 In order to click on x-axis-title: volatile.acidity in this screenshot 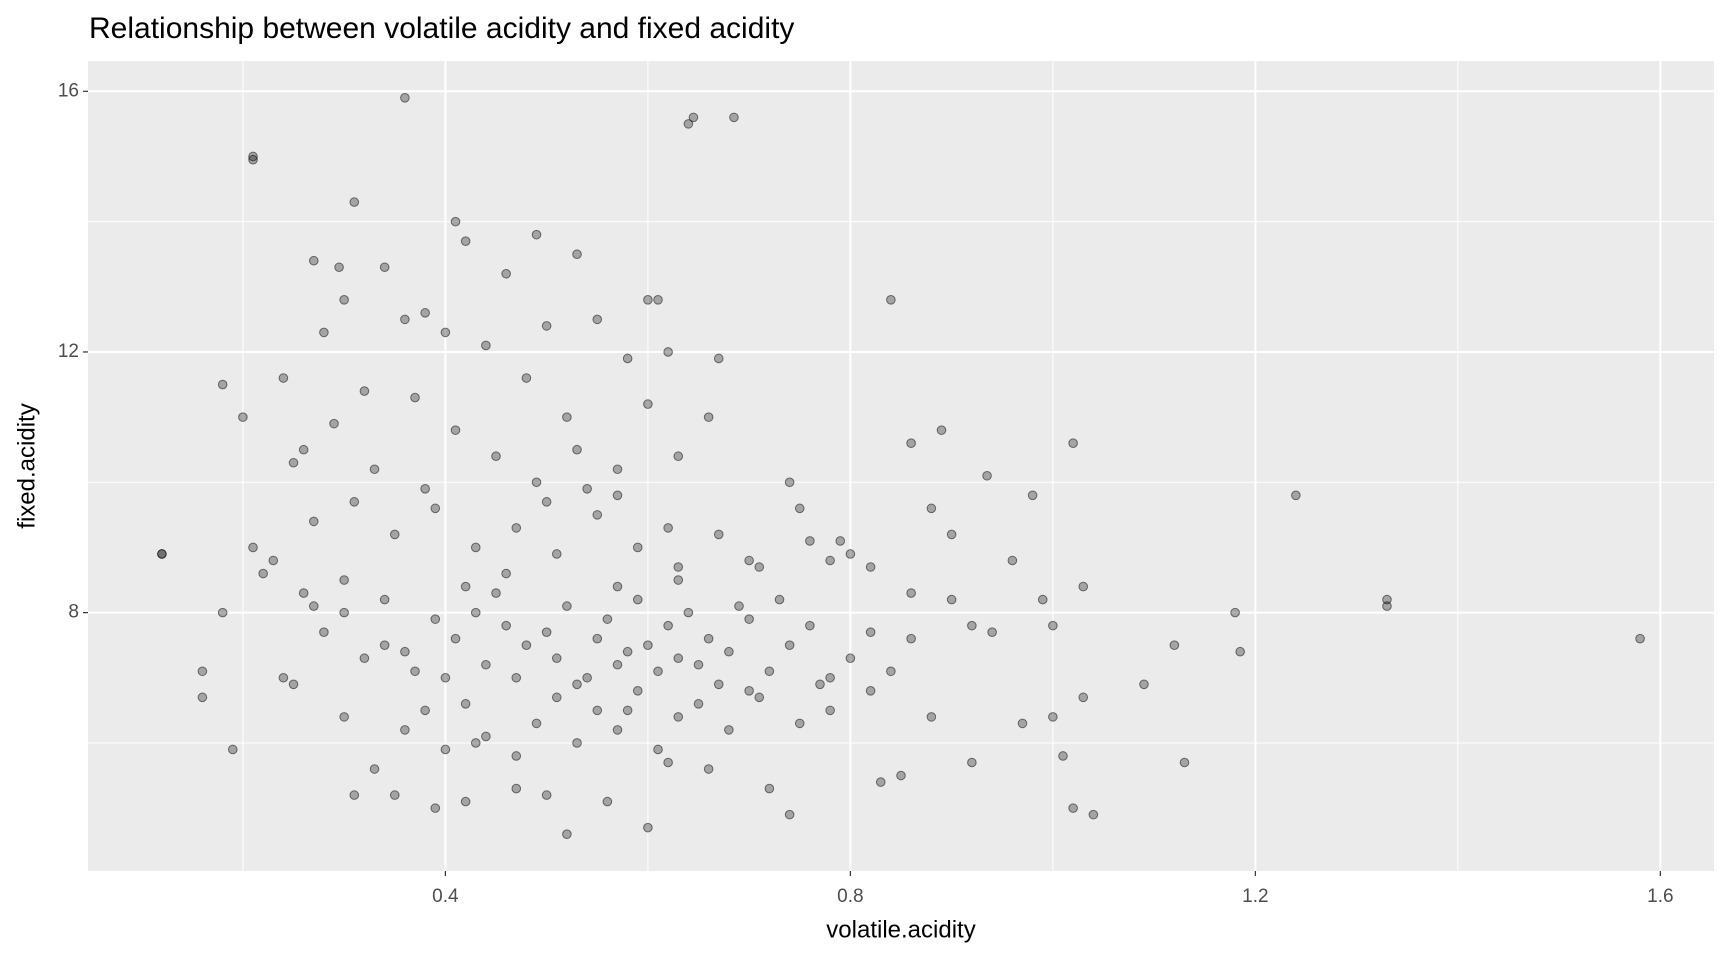, I will do `click(900, 929)`.